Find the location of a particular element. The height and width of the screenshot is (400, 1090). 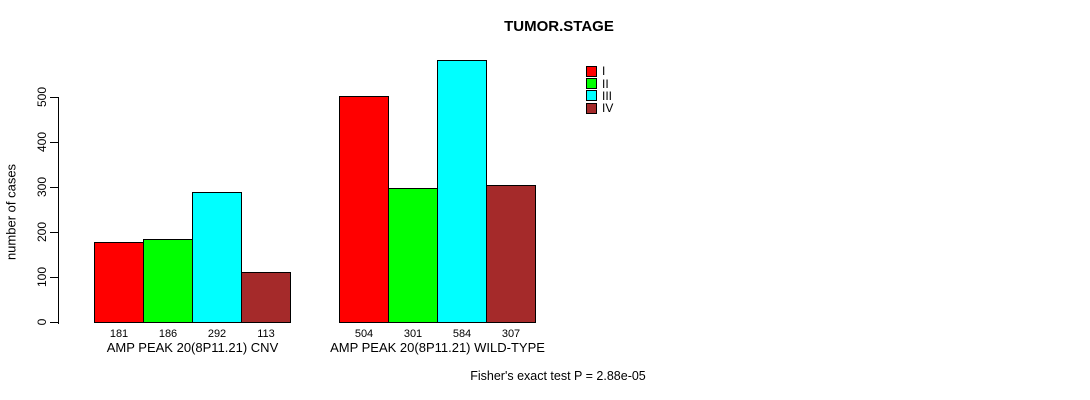

bar-ii-group2 is located at coordinates (413, 255).